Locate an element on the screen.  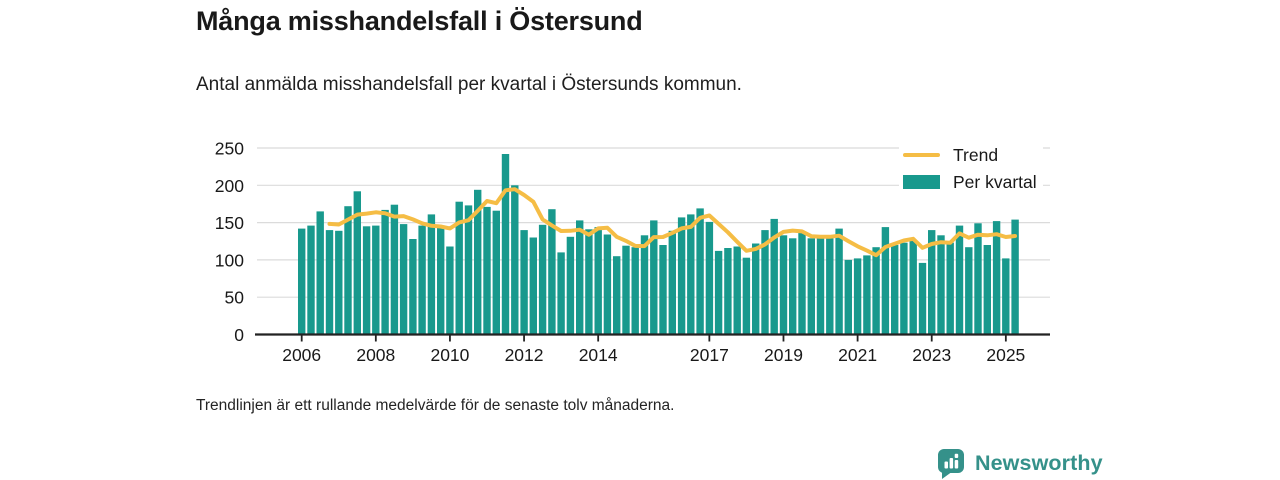
bar-2009 Q4 is located at coordinates (441, 281).